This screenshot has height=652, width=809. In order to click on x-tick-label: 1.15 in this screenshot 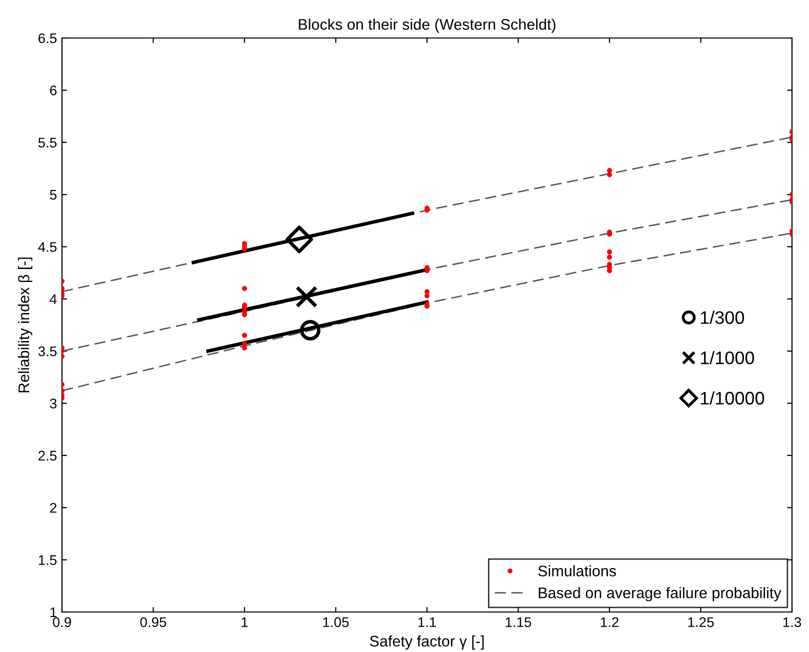, I will do `click(519, 622)`.